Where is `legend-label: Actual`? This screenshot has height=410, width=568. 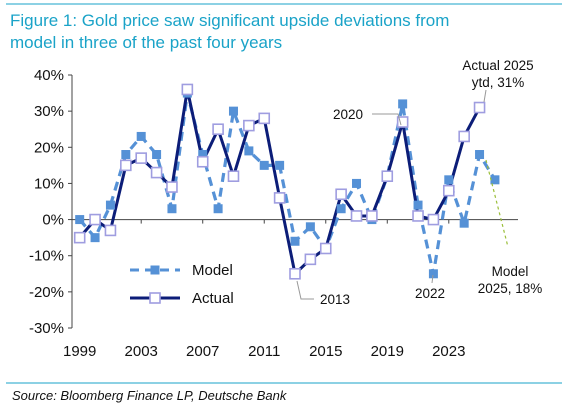 legend-label: Actual is located at coordinates (213, 298).